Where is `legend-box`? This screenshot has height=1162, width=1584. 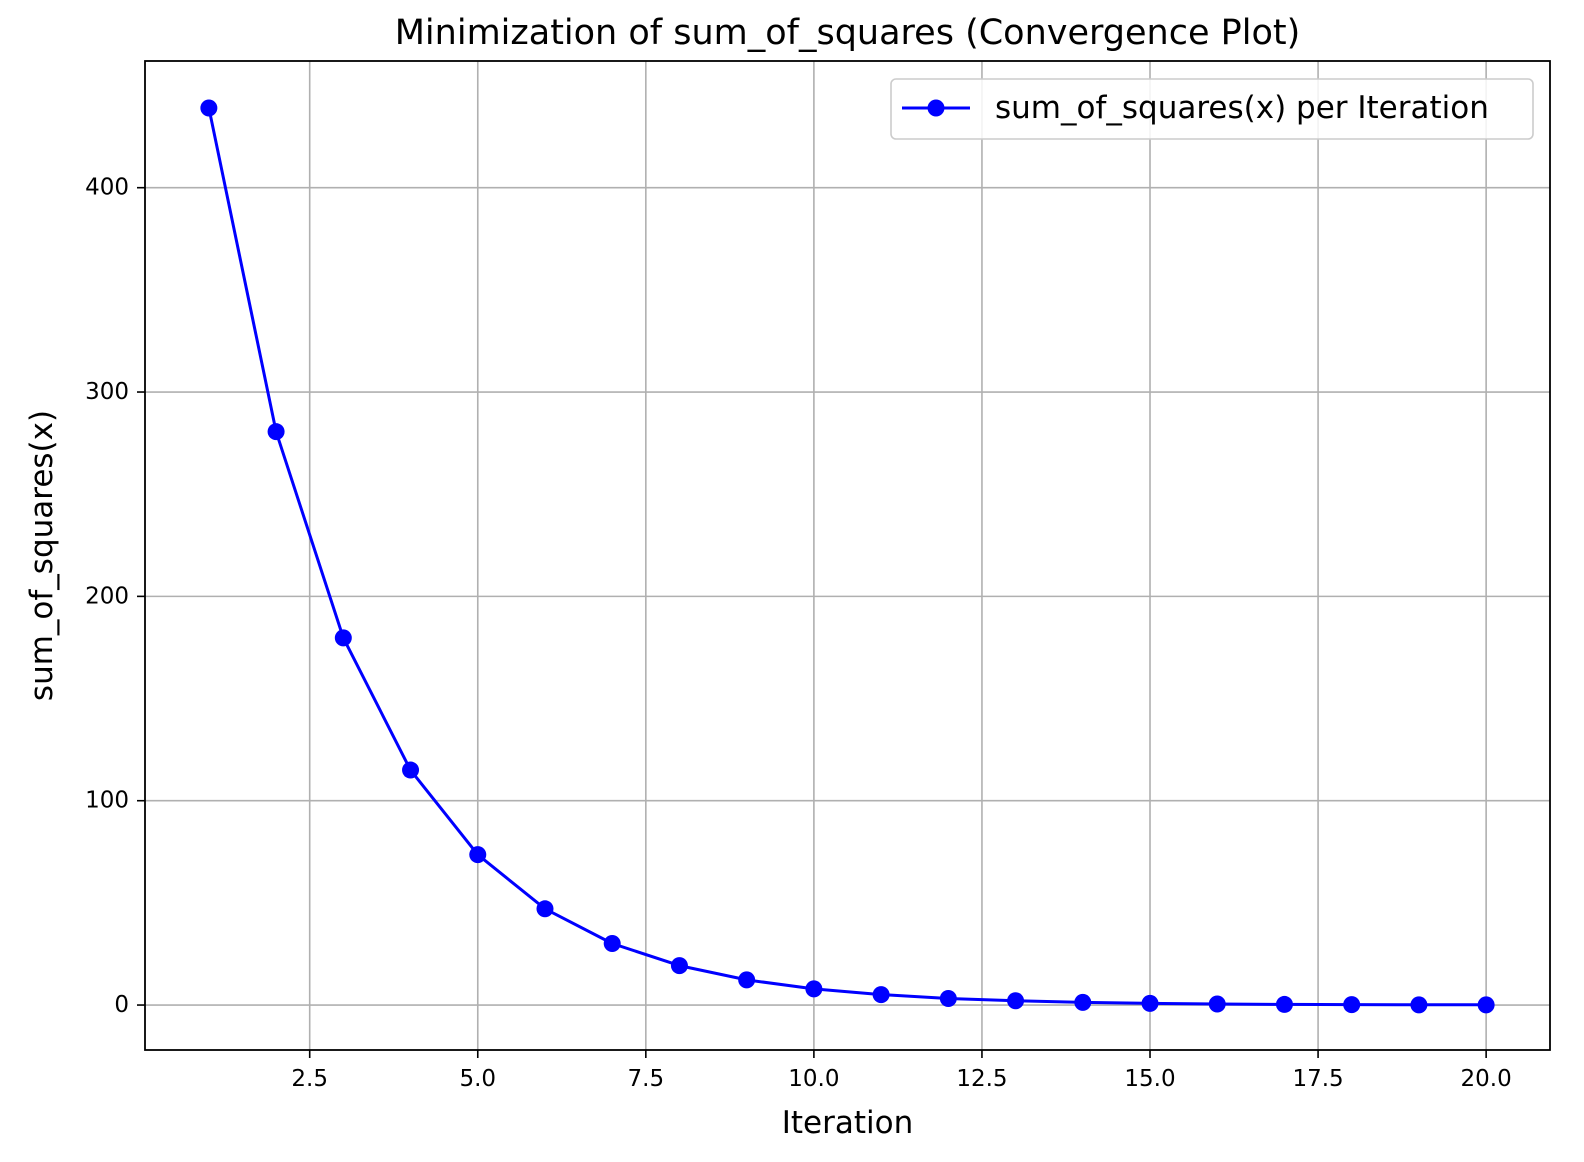 legend-box is located at coordinates (1212, 109).